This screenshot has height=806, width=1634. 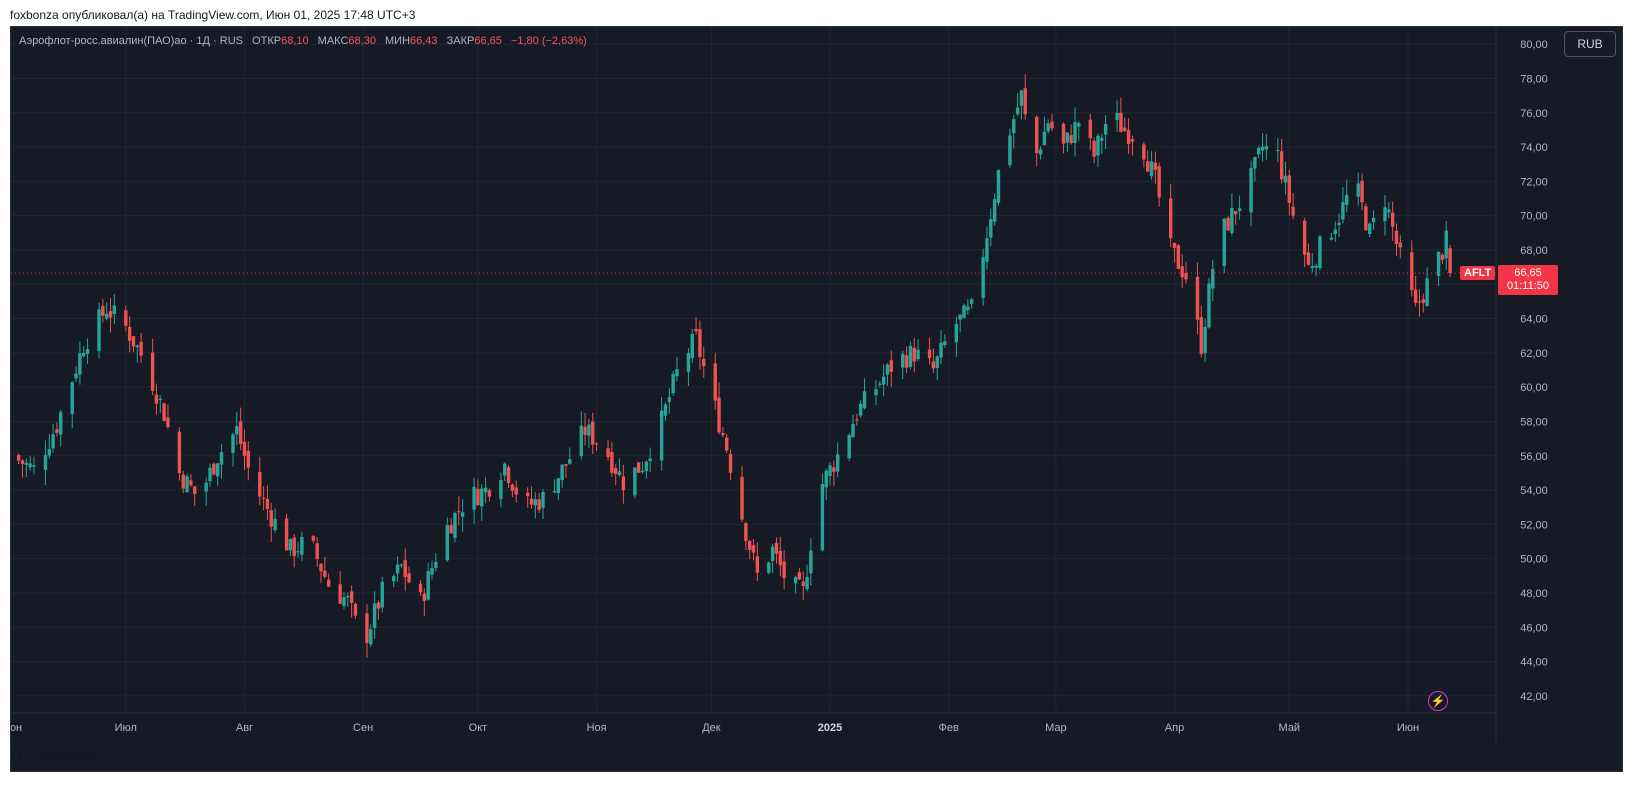 I want to click on lightning-icon: ⚡, so click(x=1438, y=701).